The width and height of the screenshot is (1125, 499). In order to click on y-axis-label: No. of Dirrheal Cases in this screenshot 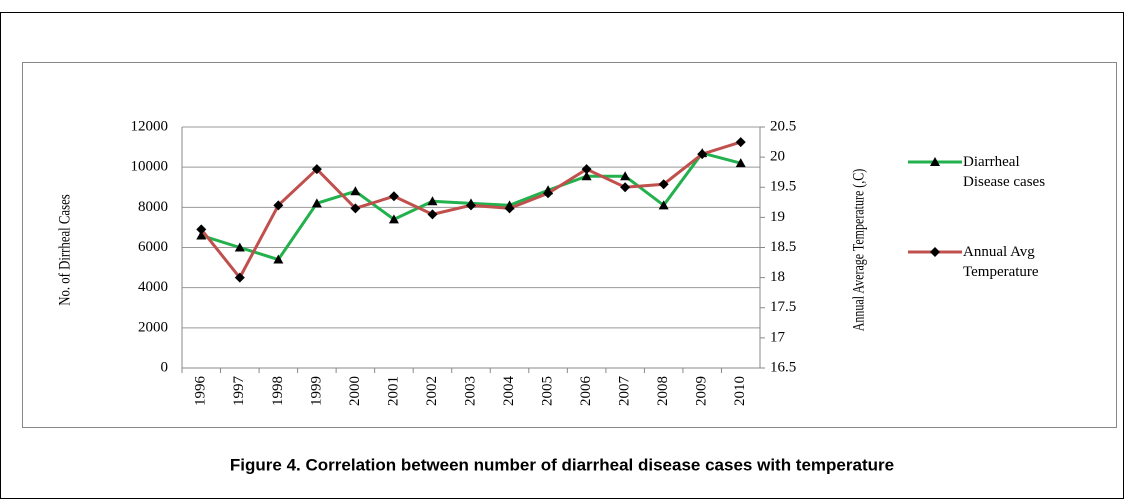, I will do `click(65, 250)`.